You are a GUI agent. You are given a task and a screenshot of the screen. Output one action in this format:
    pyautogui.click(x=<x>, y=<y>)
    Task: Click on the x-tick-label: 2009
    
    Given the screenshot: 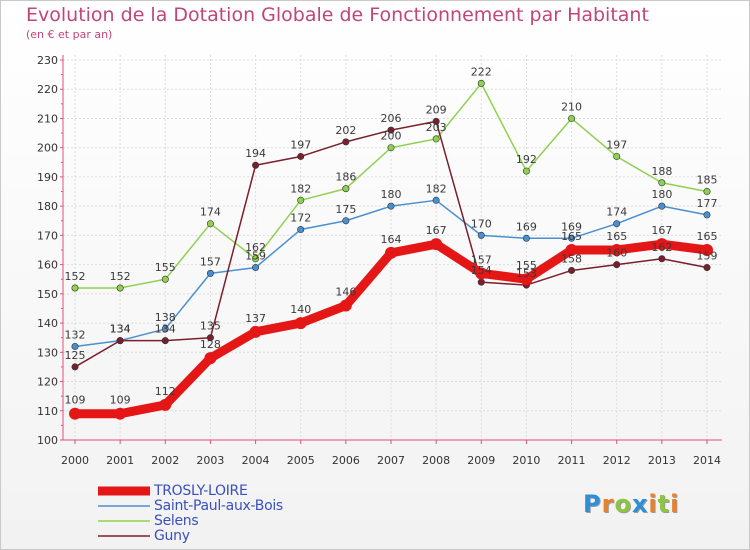 What is the action you would take?
    pyautogui.click(x=481, y=460)
    